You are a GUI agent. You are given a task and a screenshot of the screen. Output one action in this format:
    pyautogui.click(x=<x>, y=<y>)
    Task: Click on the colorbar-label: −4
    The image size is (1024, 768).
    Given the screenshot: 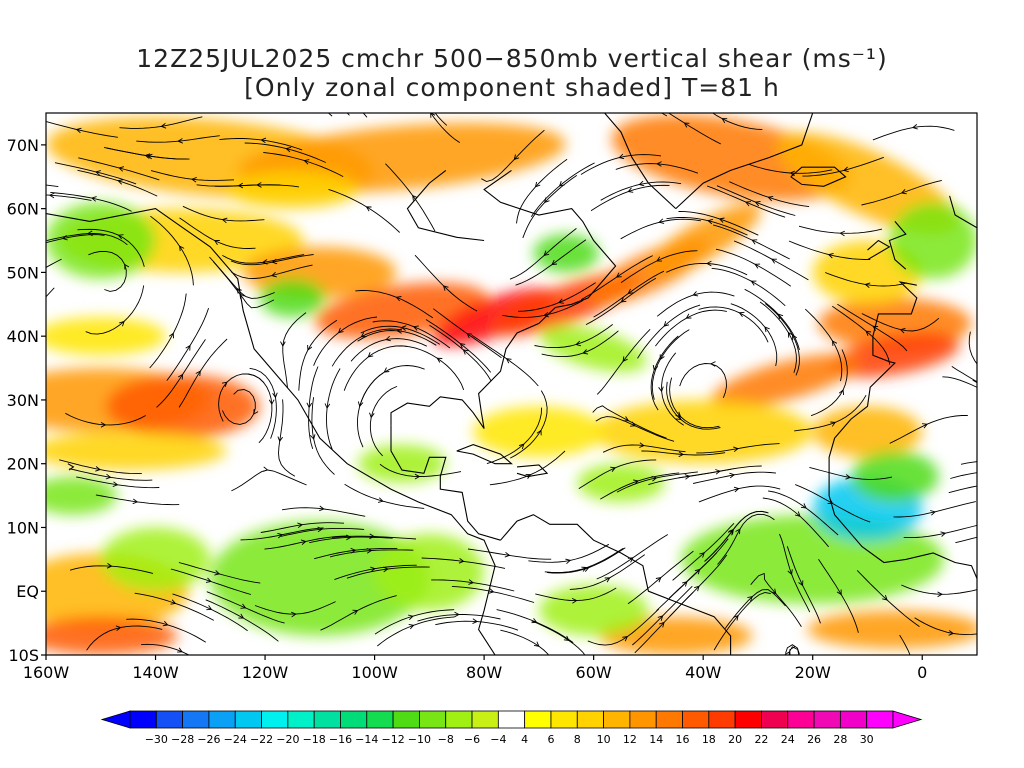 What is the action you would take?
    pyautogui.click(x=498, y=739)
    